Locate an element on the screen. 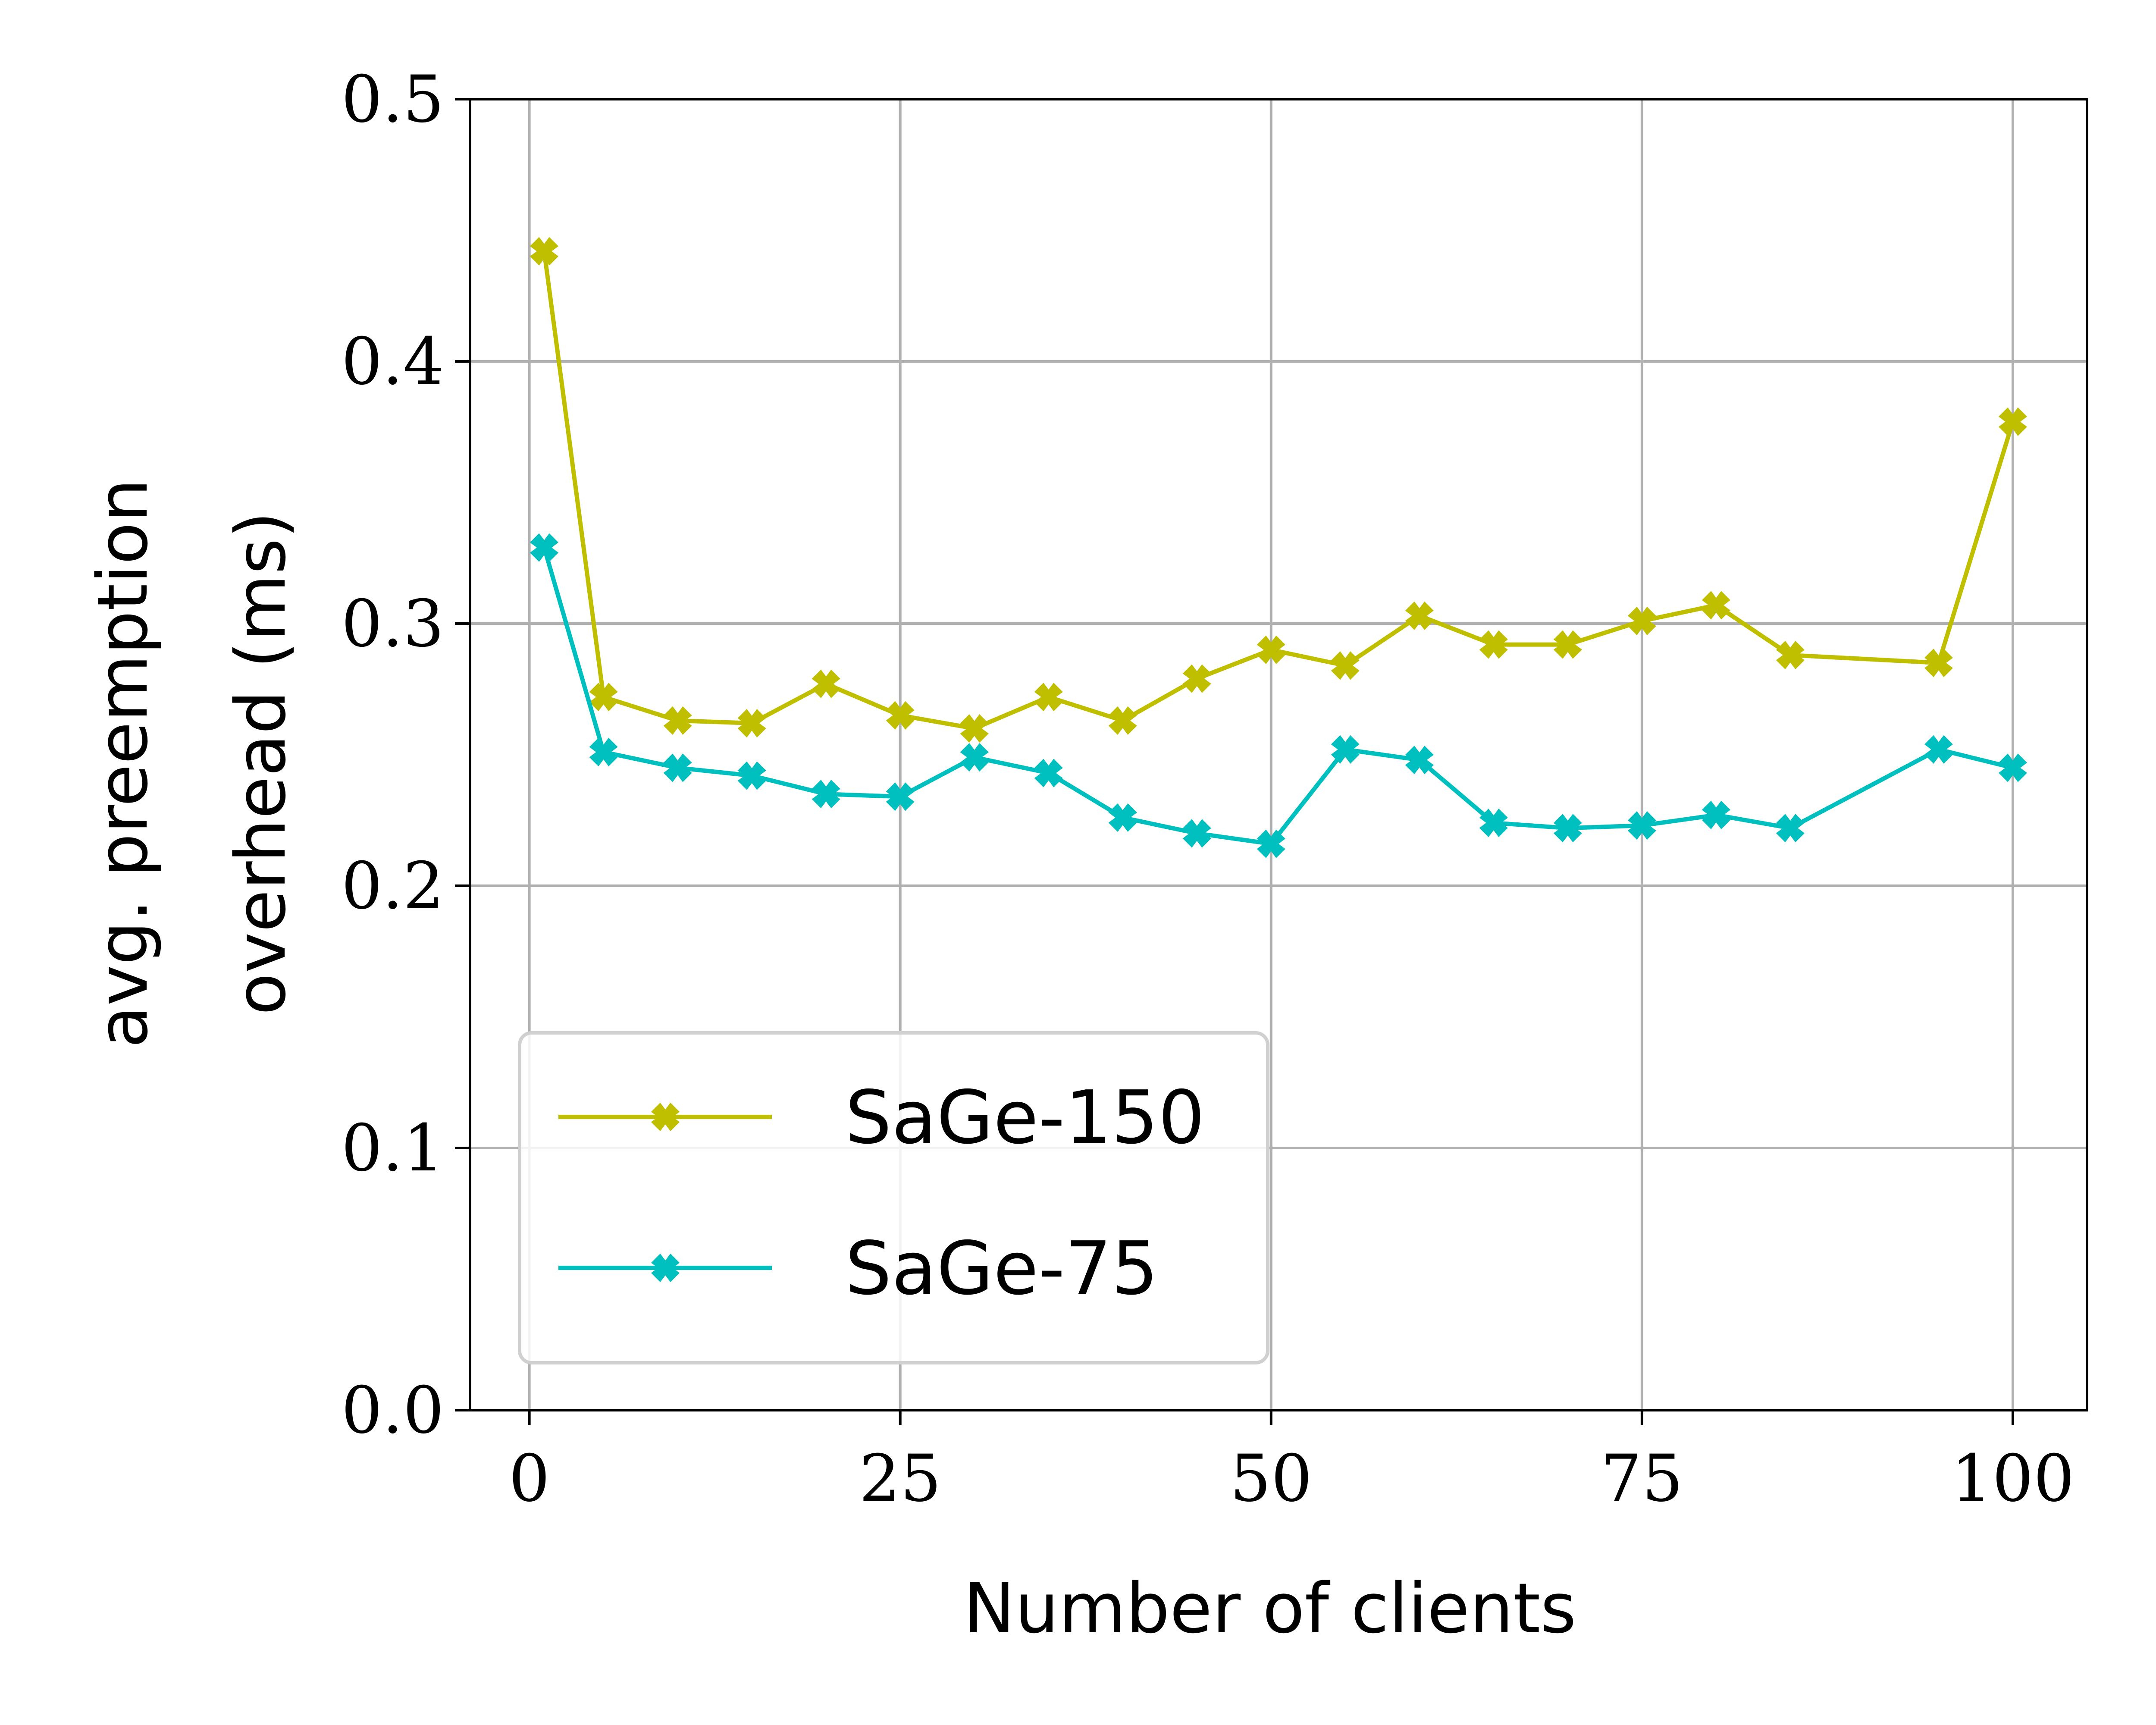 This screenshot has height=1725, width=2156. y-axis-label-line-1: avg. preemption is located at coordinates (122, 764).